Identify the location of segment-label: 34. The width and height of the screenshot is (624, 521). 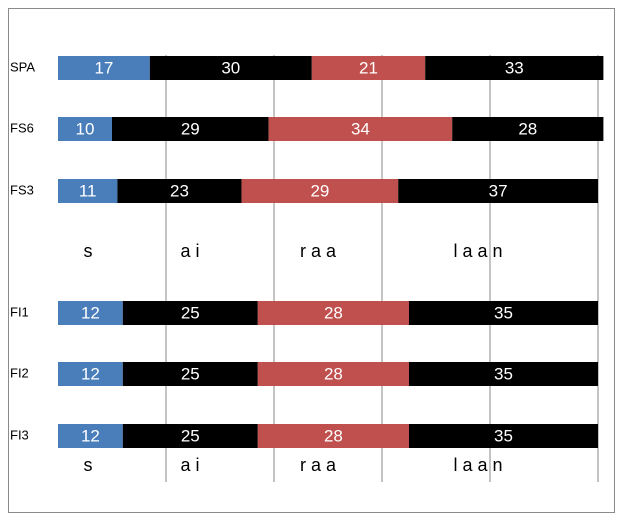
(360, 128).